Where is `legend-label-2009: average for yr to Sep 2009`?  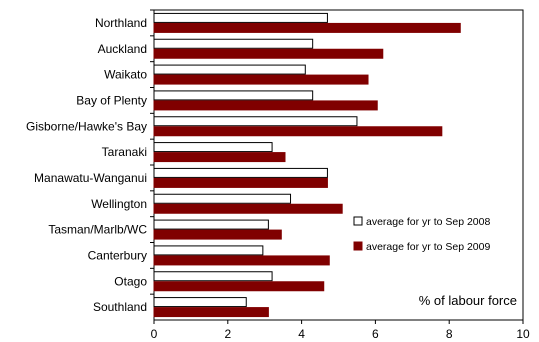
legend-label-2009: average for yr to Sep 2009 is located at coordinates (428, 247).